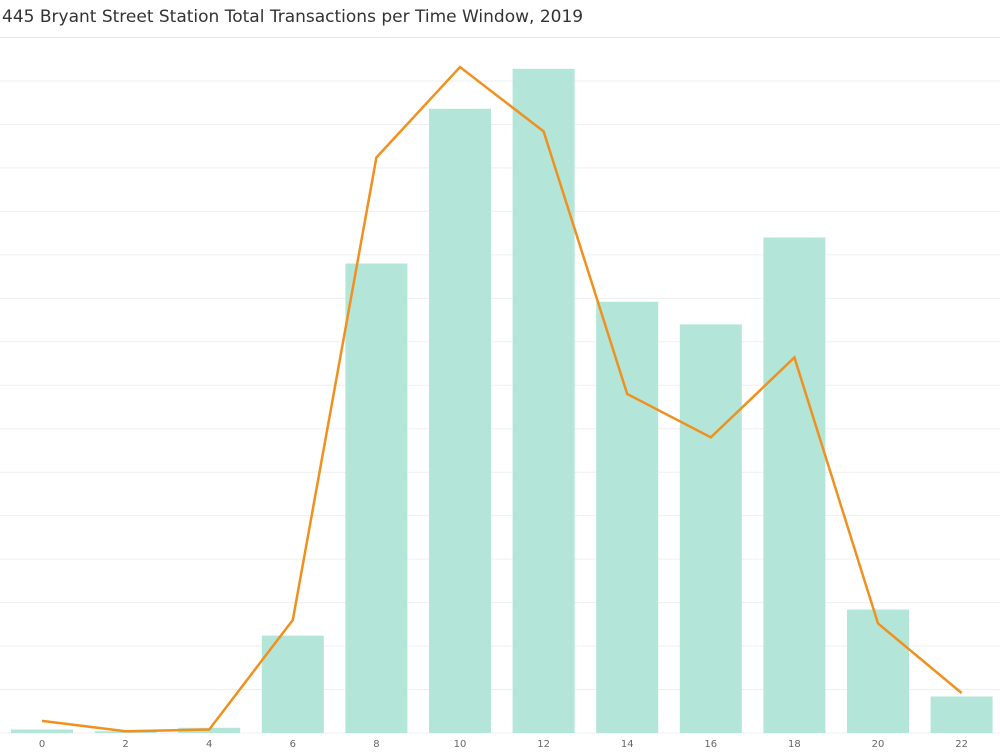 Image resolution: width=1000 pixels, height=754 pixels. I want to click on x-tick-label: 16, so click(710, 744).